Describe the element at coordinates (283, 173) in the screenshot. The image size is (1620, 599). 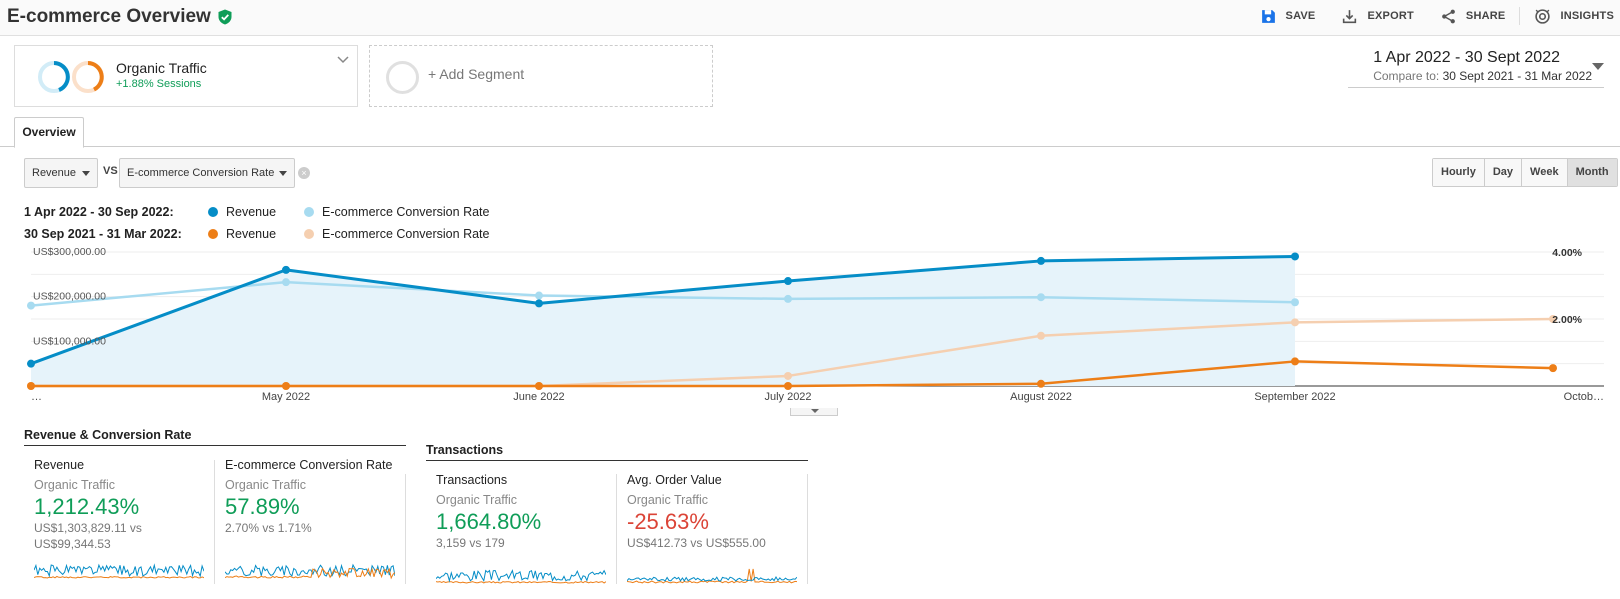
I see `metric2-caret-icon` at that location.